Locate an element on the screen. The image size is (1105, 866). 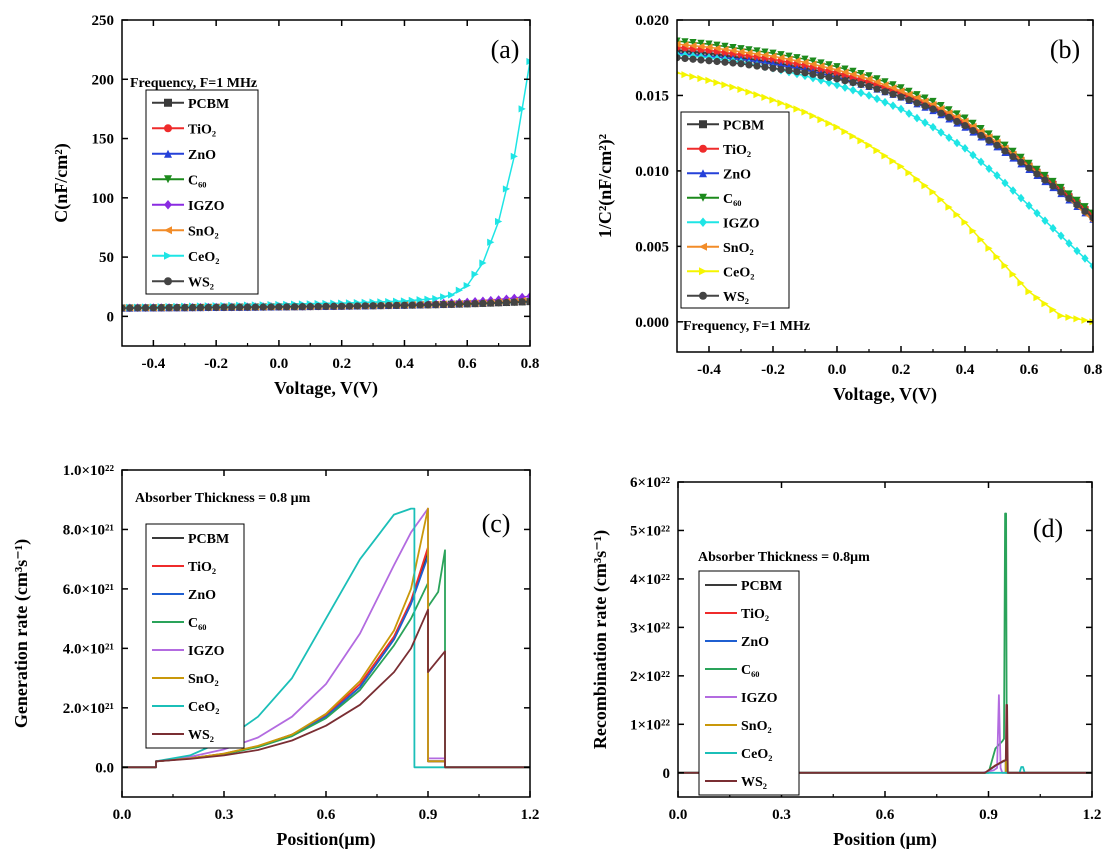
legend-label: WS₂ is located at coordinates (201, 735).